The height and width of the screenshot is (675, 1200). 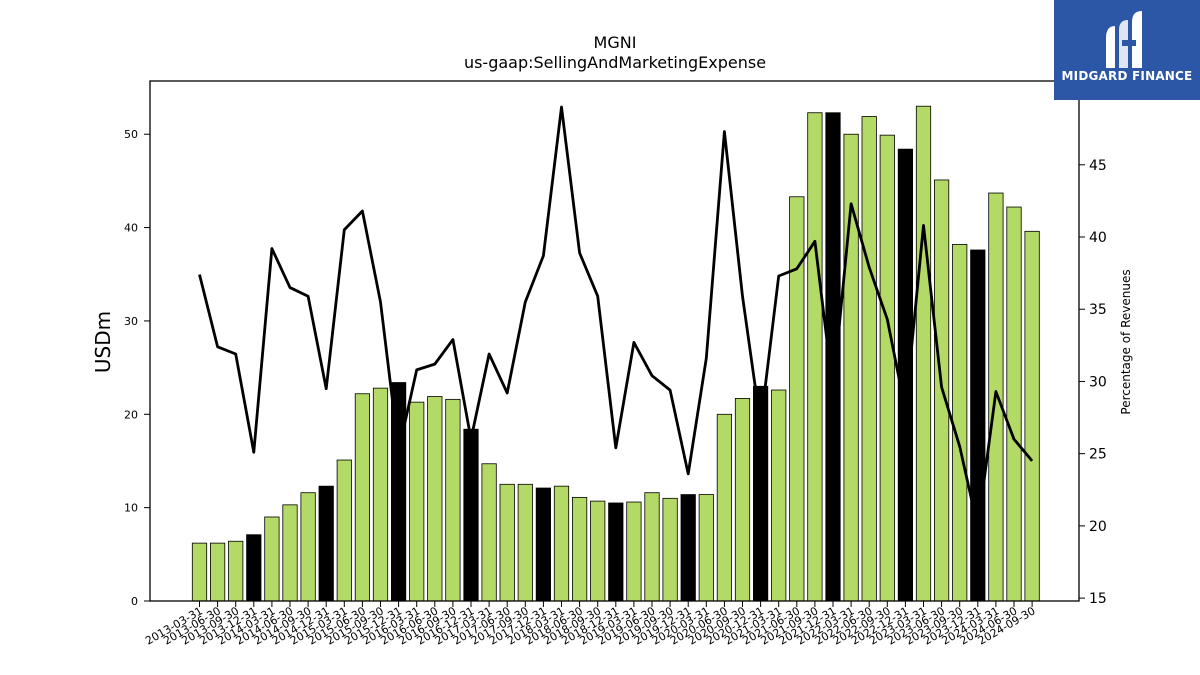 What do you see at coordinates (615, 62) in the screenshot?
I see `chart-subtitle: us-gaap:SellingAndMarketingExpense` at bounding box center [615, 62].